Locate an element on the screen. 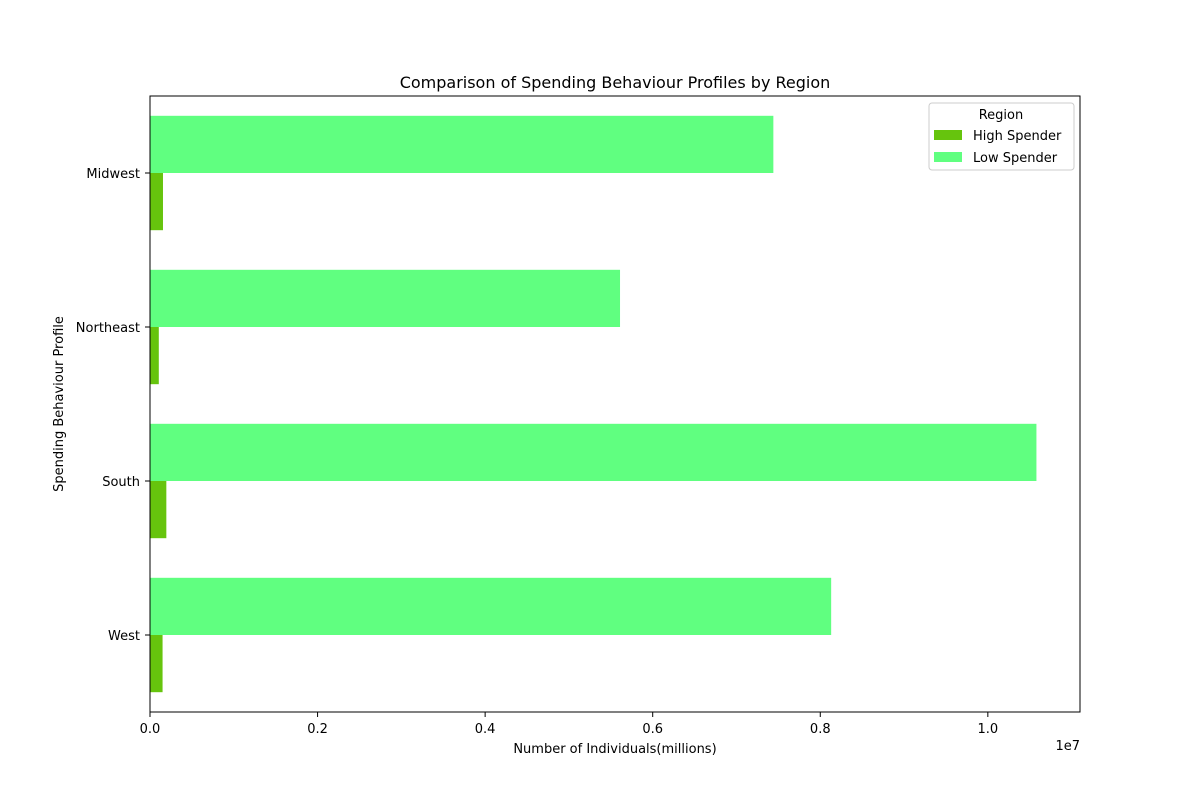  x-tick-label: 1.0 is located at coordinates (987, 729).